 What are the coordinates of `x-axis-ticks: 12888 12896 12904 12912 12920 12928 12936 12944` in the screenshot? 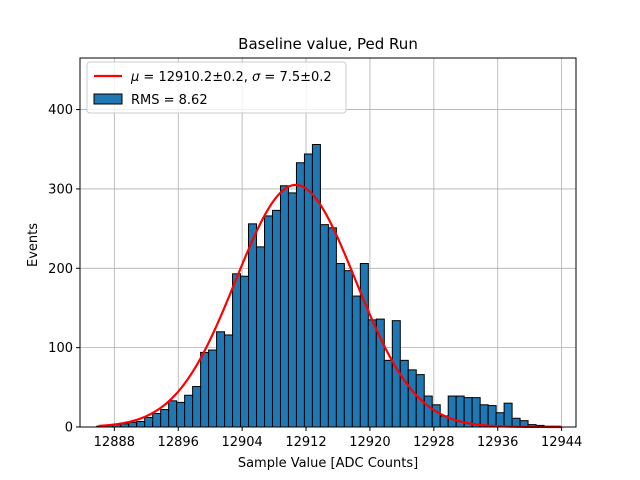 It's located at (338, 438).